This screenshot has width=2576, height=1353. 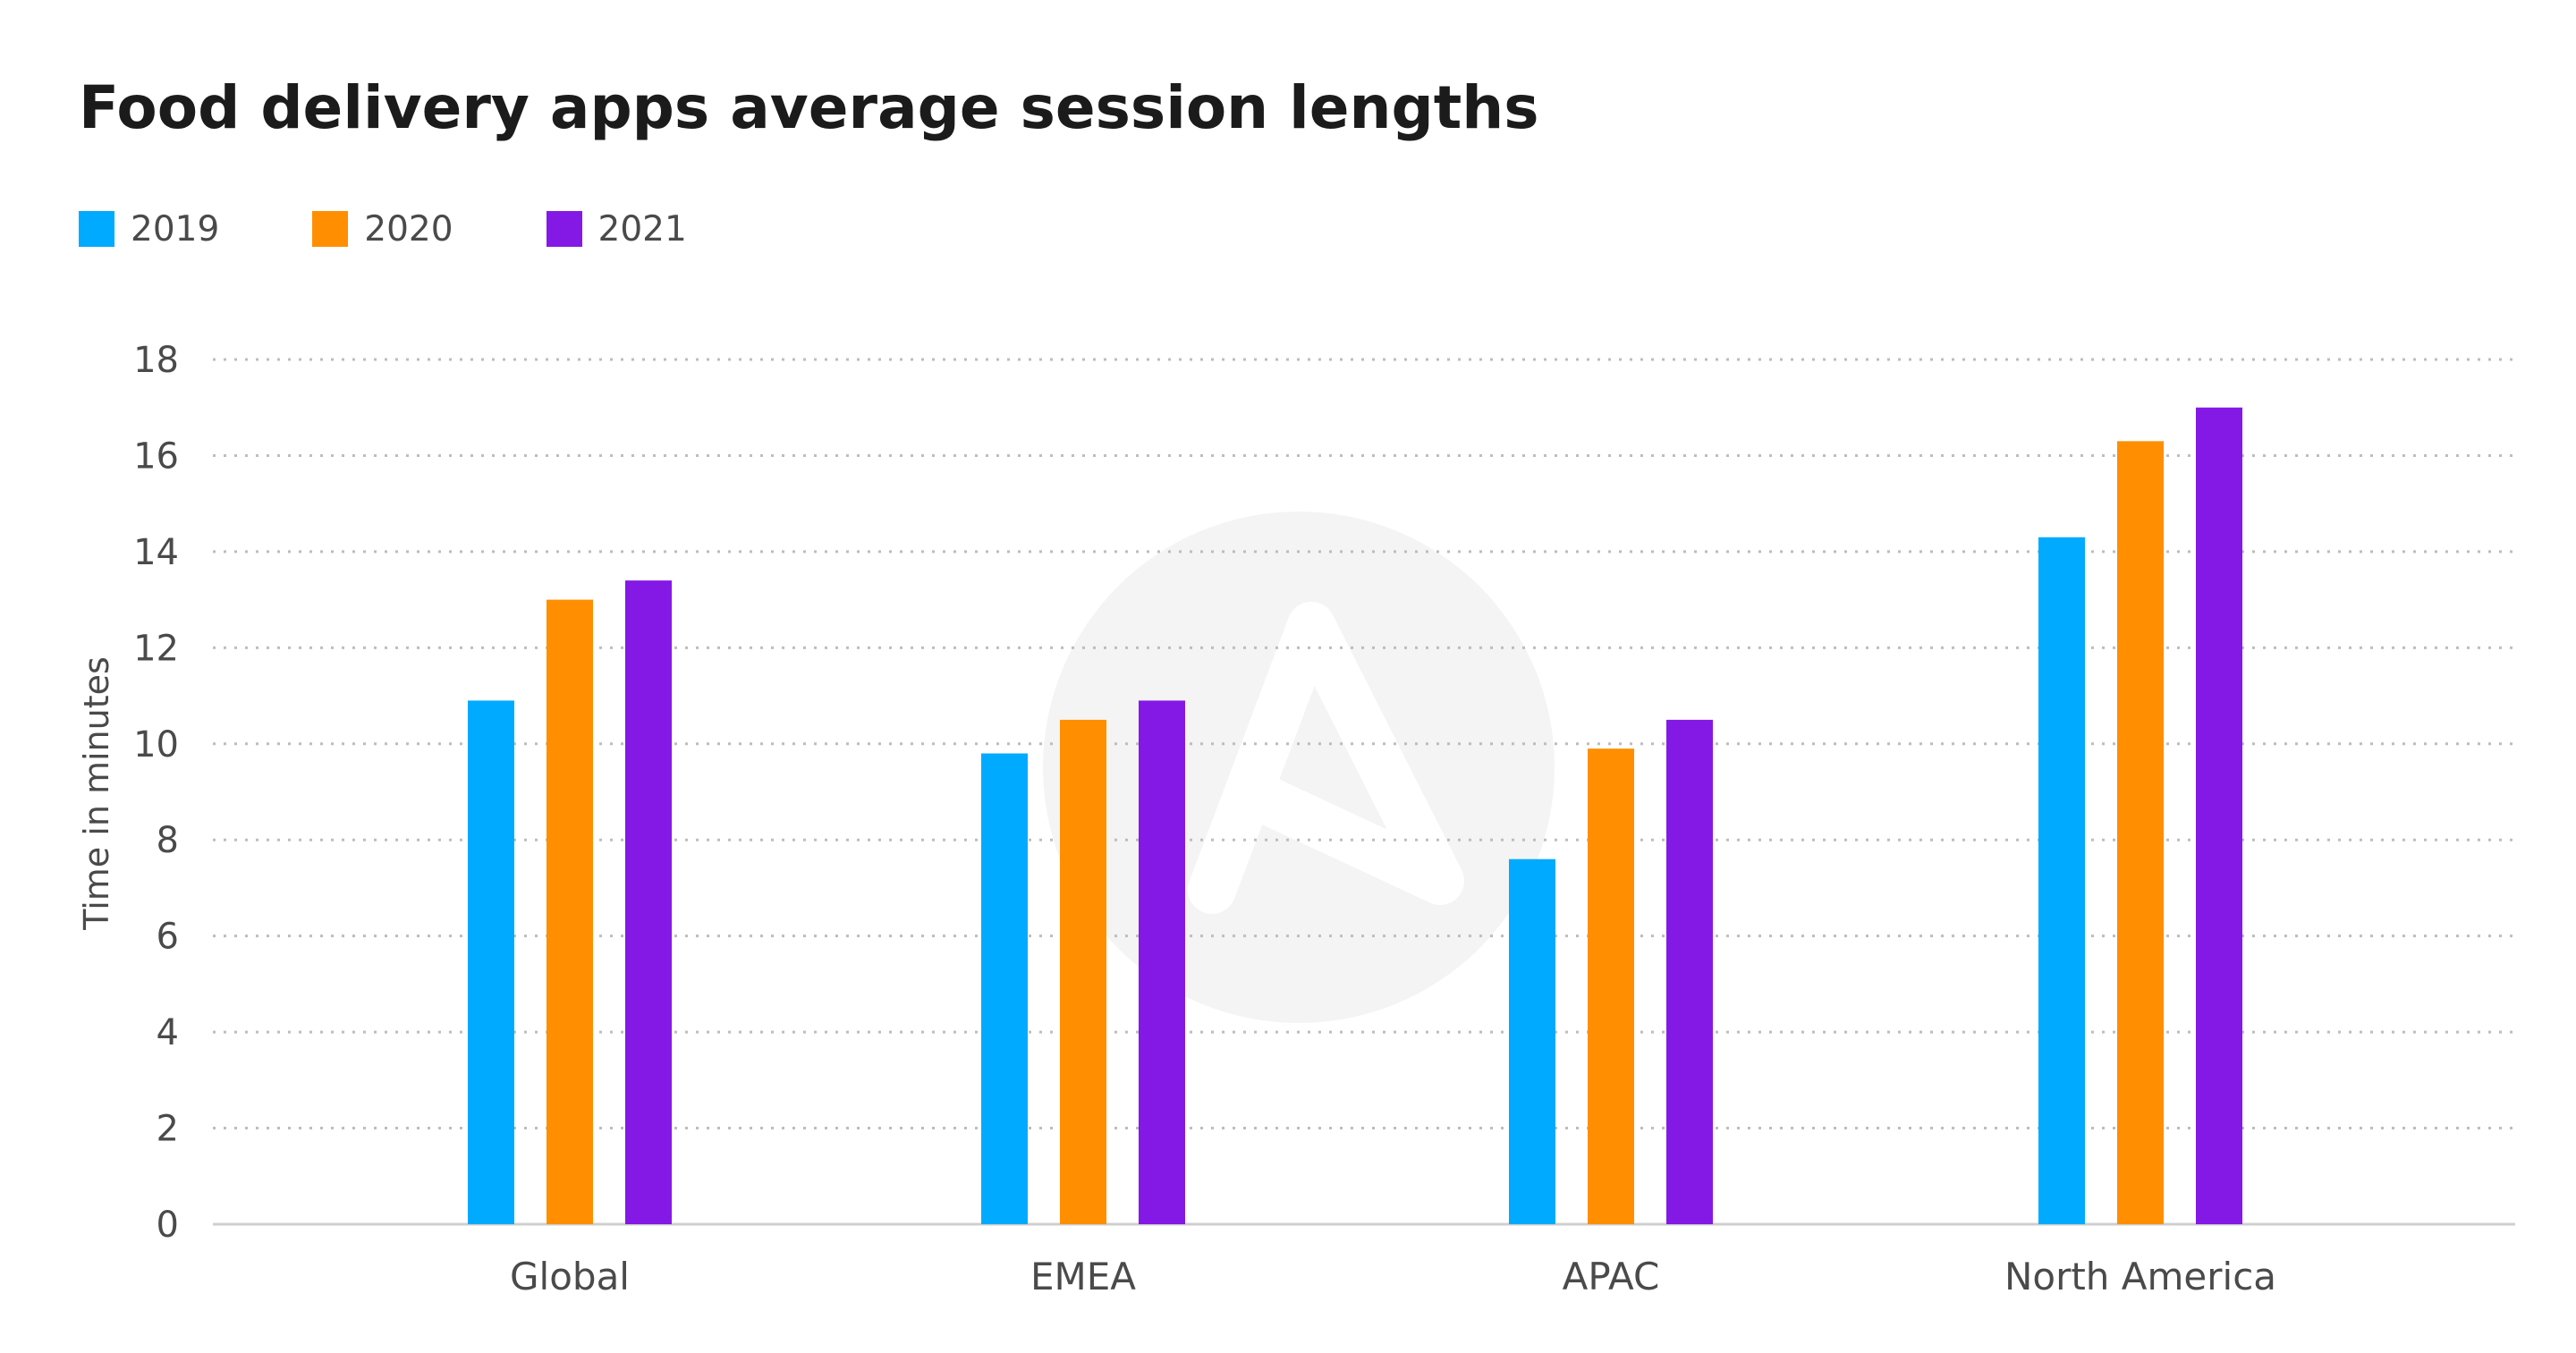 I want to click on y-axis-ticks: 0 2 4 6 8 10 12 14 16 18, so click(x=156, y=793).